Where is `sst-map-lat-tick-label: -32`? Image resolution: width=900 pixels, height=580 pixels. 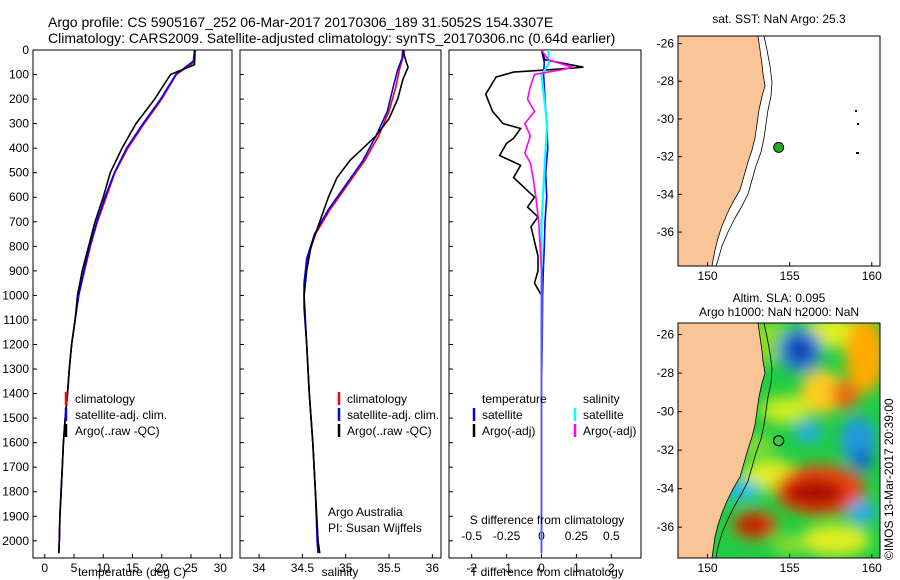 sst-map-lat-tick-label: -32 is located at coordinates (666, 157).